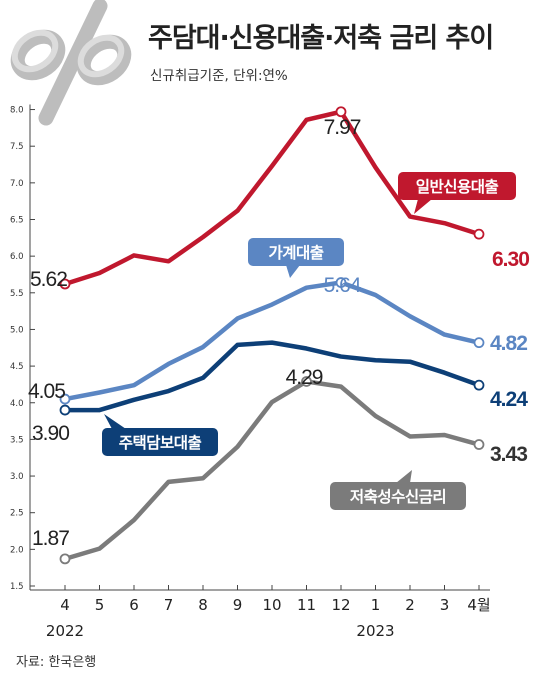 This screenshot has height=675, width=560. What do you see at coordinates (65, 605) in the screenshot?
I see `x-tick-label: 4` at bounding box center [65, 605].